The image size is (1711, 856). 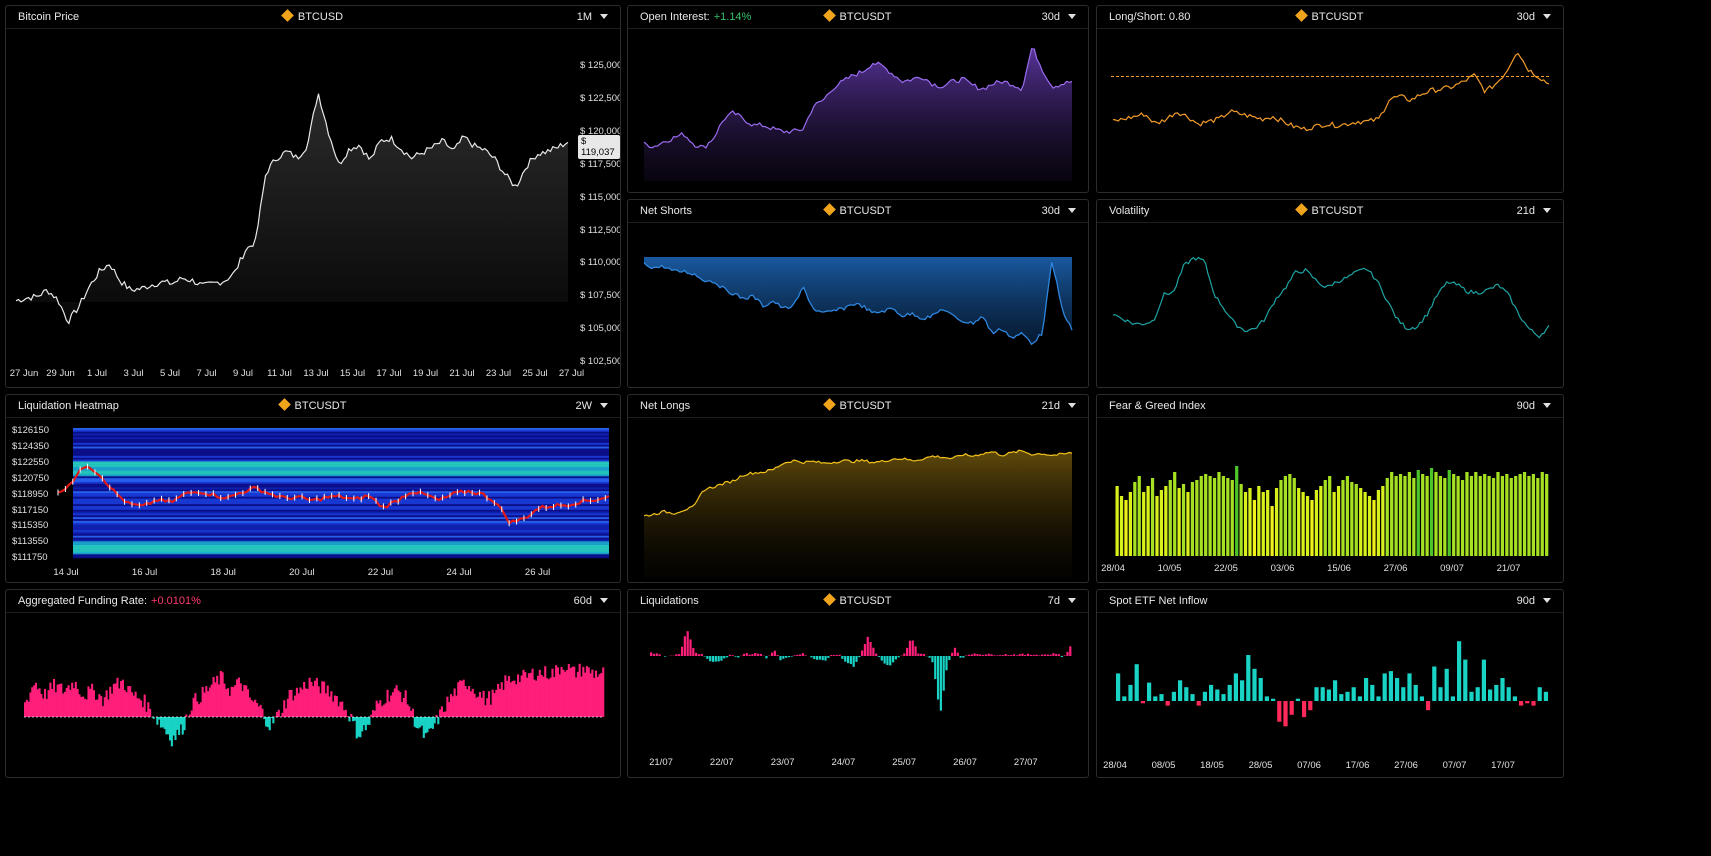 What do you see at coordinates (600, 98) in the screenshot?
I see `tick-label: $ 122,500` at bounding box center [600, 98].